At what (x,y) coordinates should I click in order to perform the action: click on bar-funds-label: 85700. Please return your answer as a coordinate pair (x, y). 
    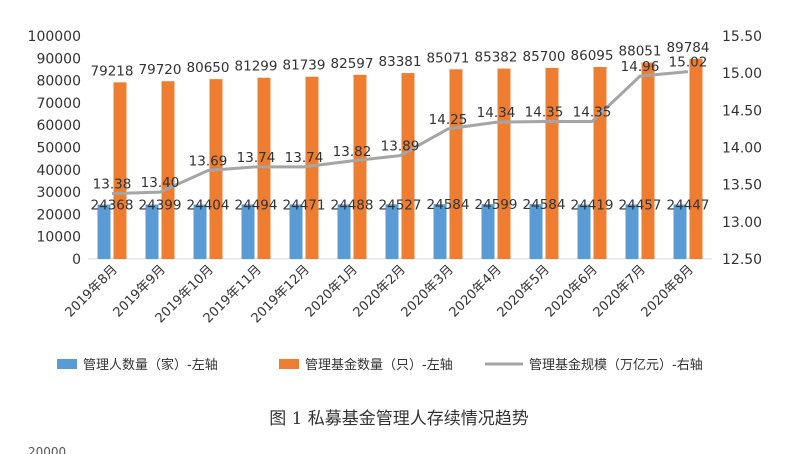
    Looking at the image, I should click on (544, 57).